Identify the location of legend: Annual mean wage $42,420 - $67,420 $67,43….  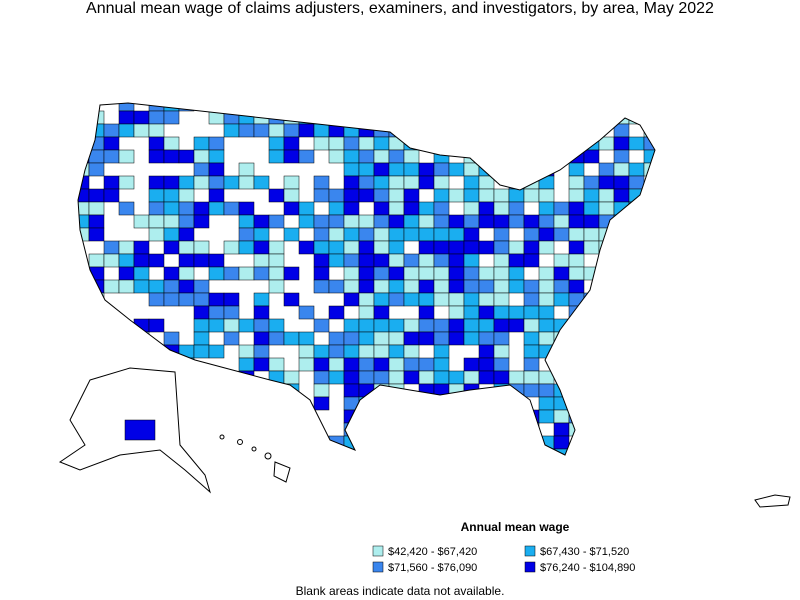
(503, 547).